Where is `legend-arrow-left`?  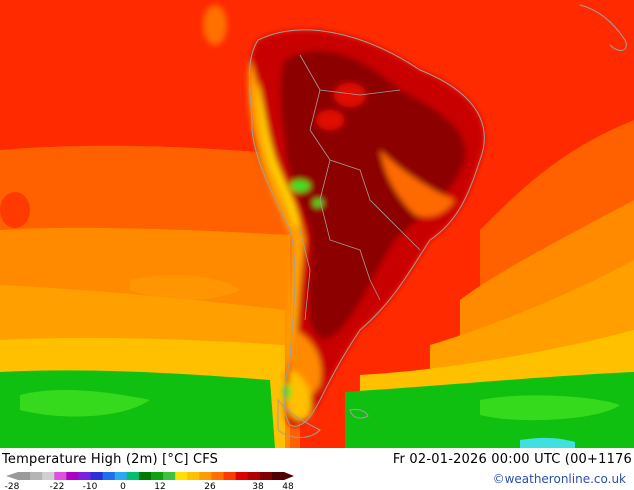
legend-arrow-left is located at coordinates (12, 476).